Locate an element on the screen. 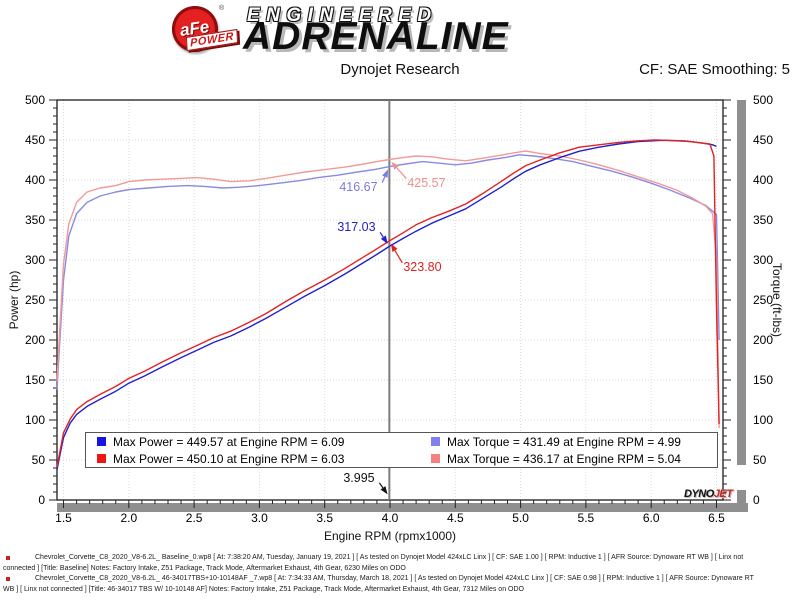 The width and height of the screenshot is (800, 600). run2-bullet-icon is located at coordinates (8, 579).